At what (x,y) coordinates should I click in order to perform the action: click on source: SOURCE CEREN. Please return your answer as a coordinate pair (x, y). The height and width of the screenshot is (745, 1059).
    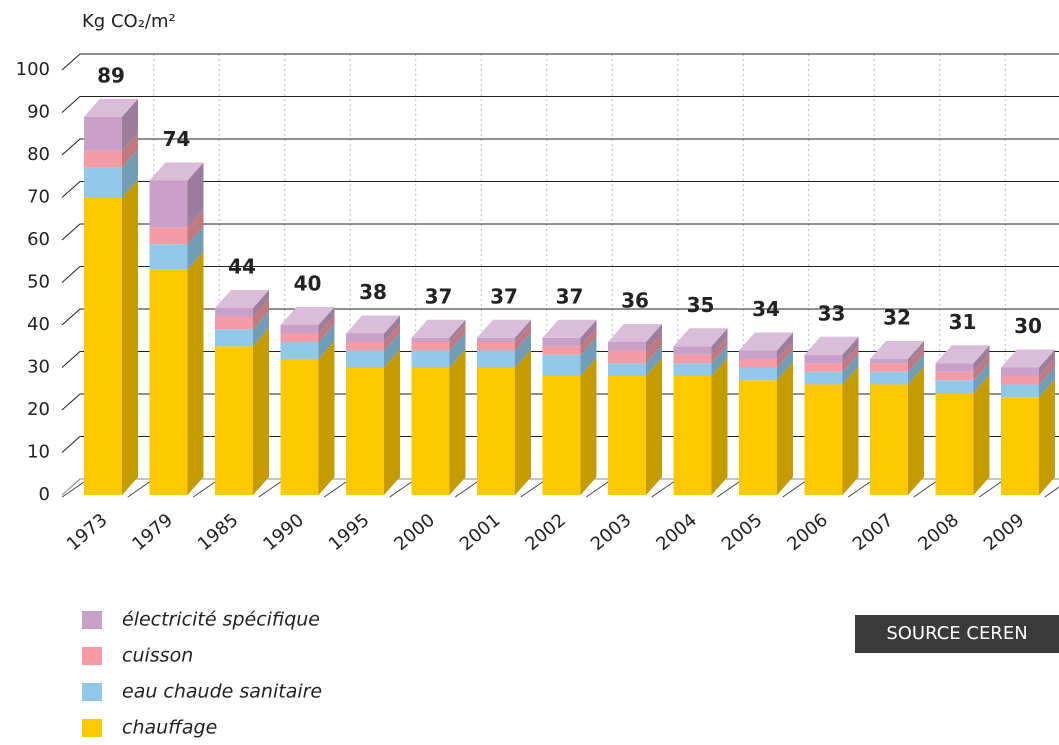
    Looking at the image, I should click on (956, 633).